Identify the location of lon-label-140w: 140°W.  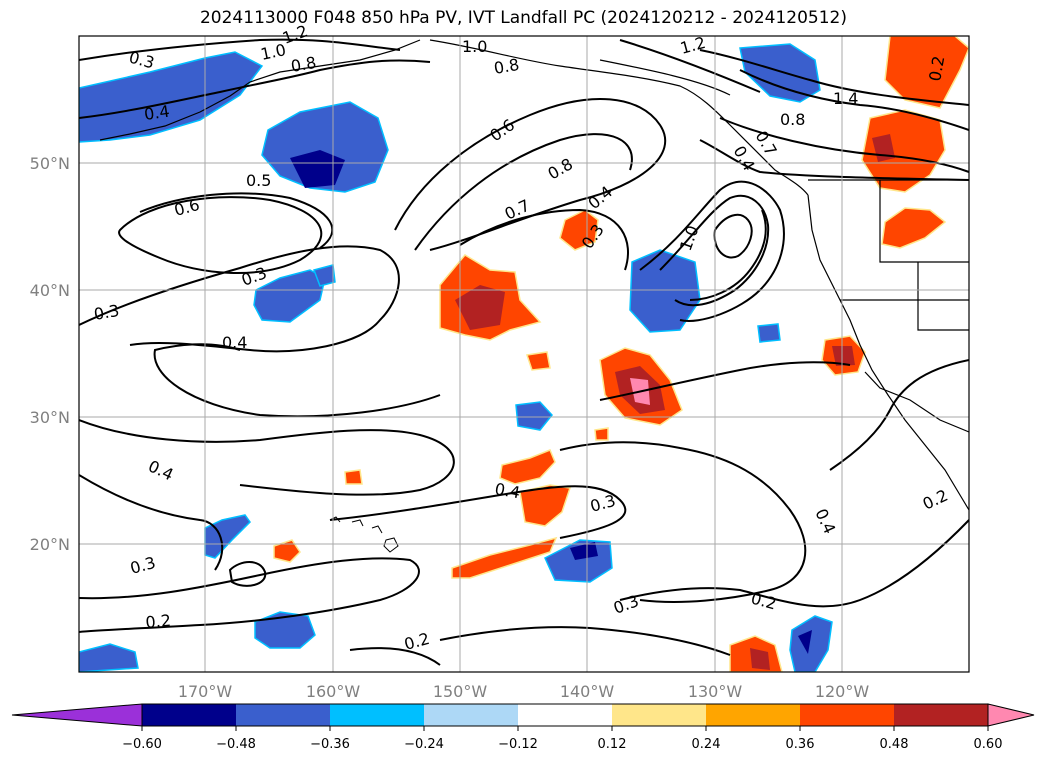
(587, 691).